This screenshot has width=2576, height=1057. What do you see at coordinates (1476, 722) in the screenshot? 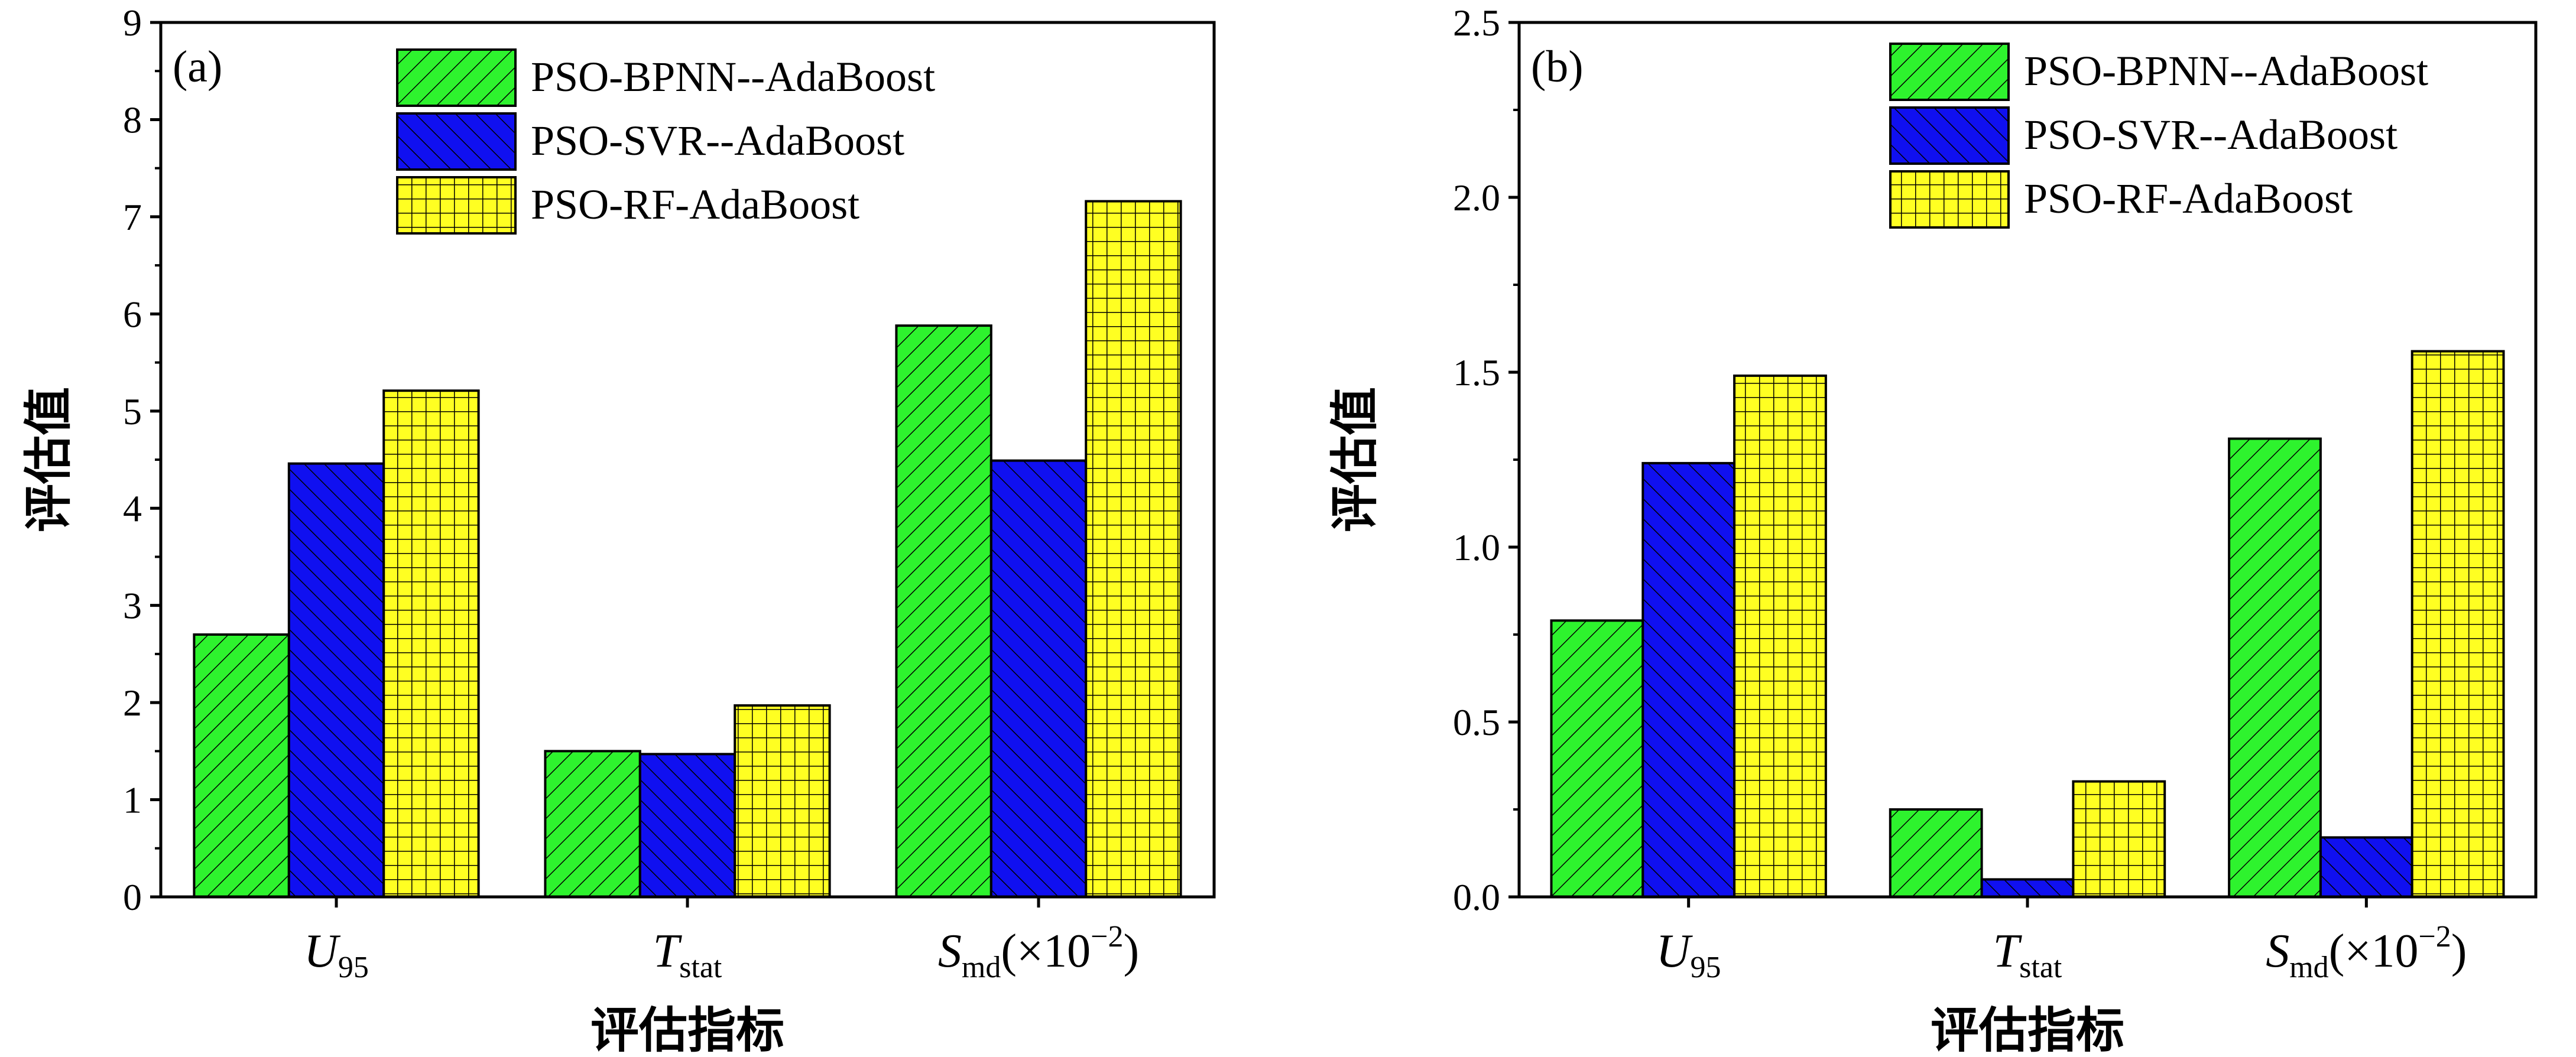
I see `y-tick-label: 0.5` at bounding box center [1476, 722].